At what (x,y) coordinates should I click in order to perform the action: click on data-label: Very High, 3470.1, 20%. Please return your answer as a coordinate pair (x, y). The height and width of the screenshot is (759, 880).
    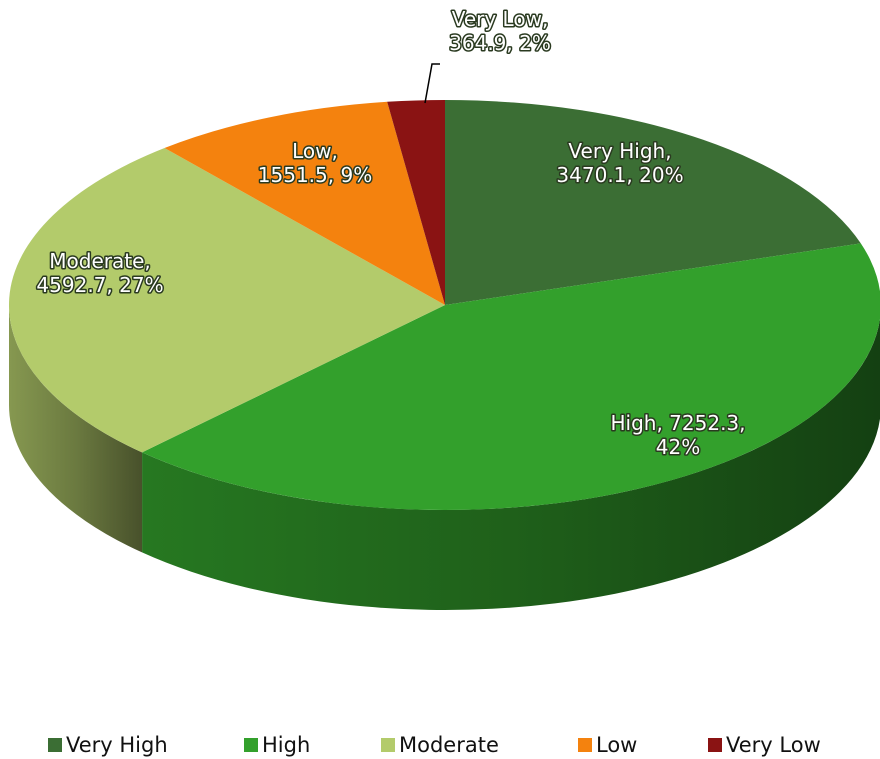
    Looking at the image, I should click on (619, 163).